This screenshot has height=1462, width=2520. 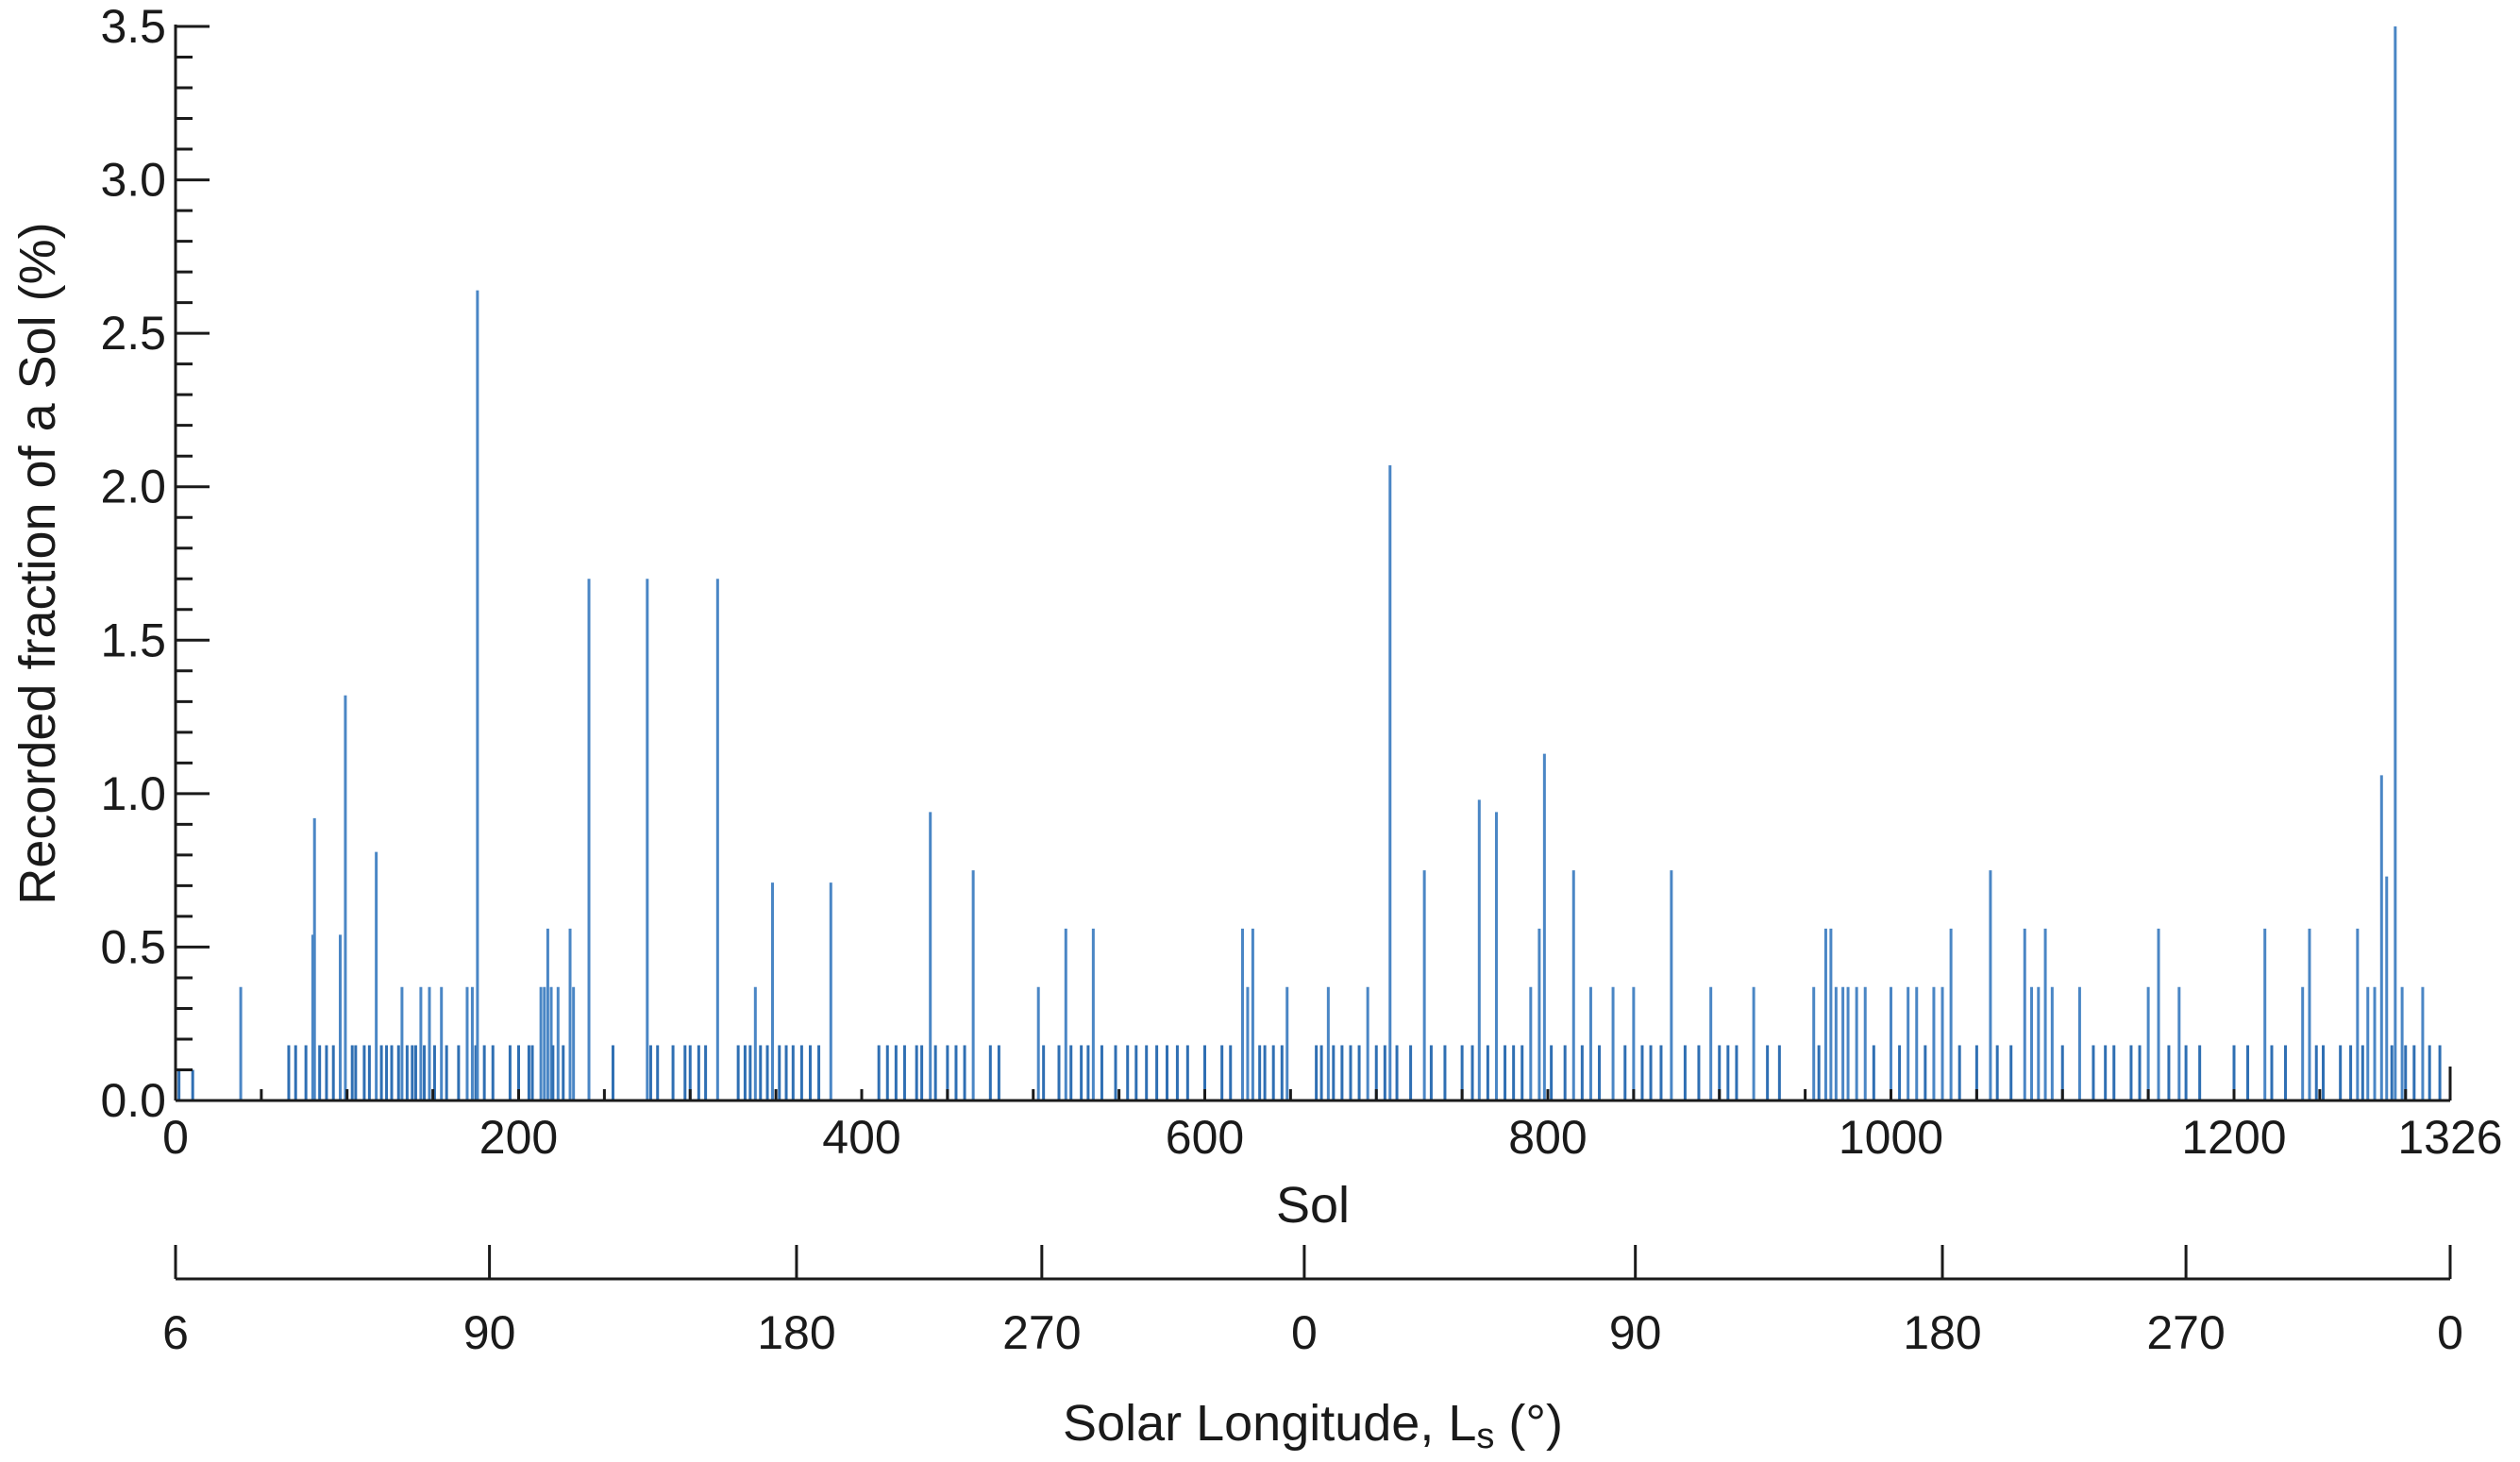 I want to click on solar-longitude-axis-title: Solar Longitude, Ls (°), so click(x=1313, y=1425).